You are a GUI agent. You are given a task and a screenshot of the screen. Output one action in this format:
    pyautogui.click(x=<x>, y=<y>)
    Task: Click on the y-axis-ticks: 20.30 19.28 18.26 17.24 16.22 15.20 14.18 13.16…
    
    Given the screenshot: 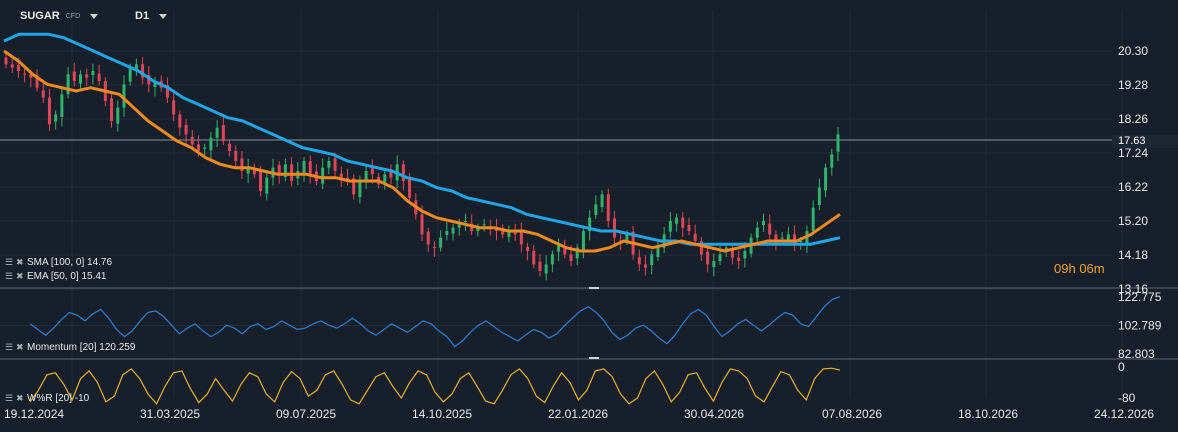 What is the action you would take?
    pyautogui.click(x=1140, y=224)
    